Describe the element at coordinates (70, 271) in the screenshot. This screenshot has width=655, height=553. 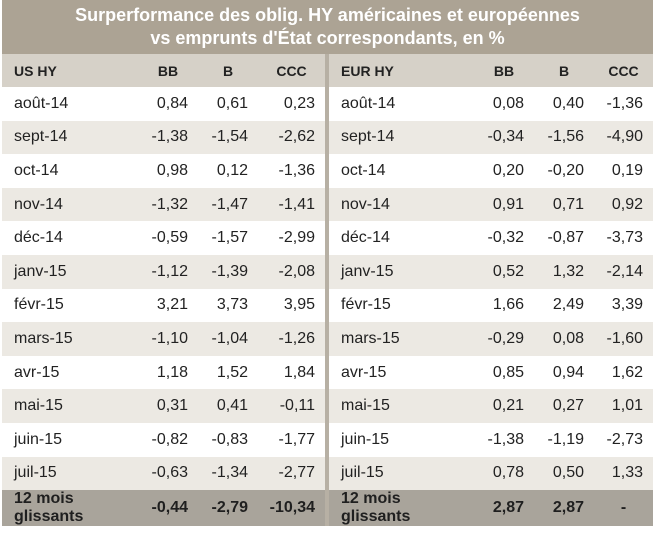
I see `us-label-cell: janv-15` at that location.